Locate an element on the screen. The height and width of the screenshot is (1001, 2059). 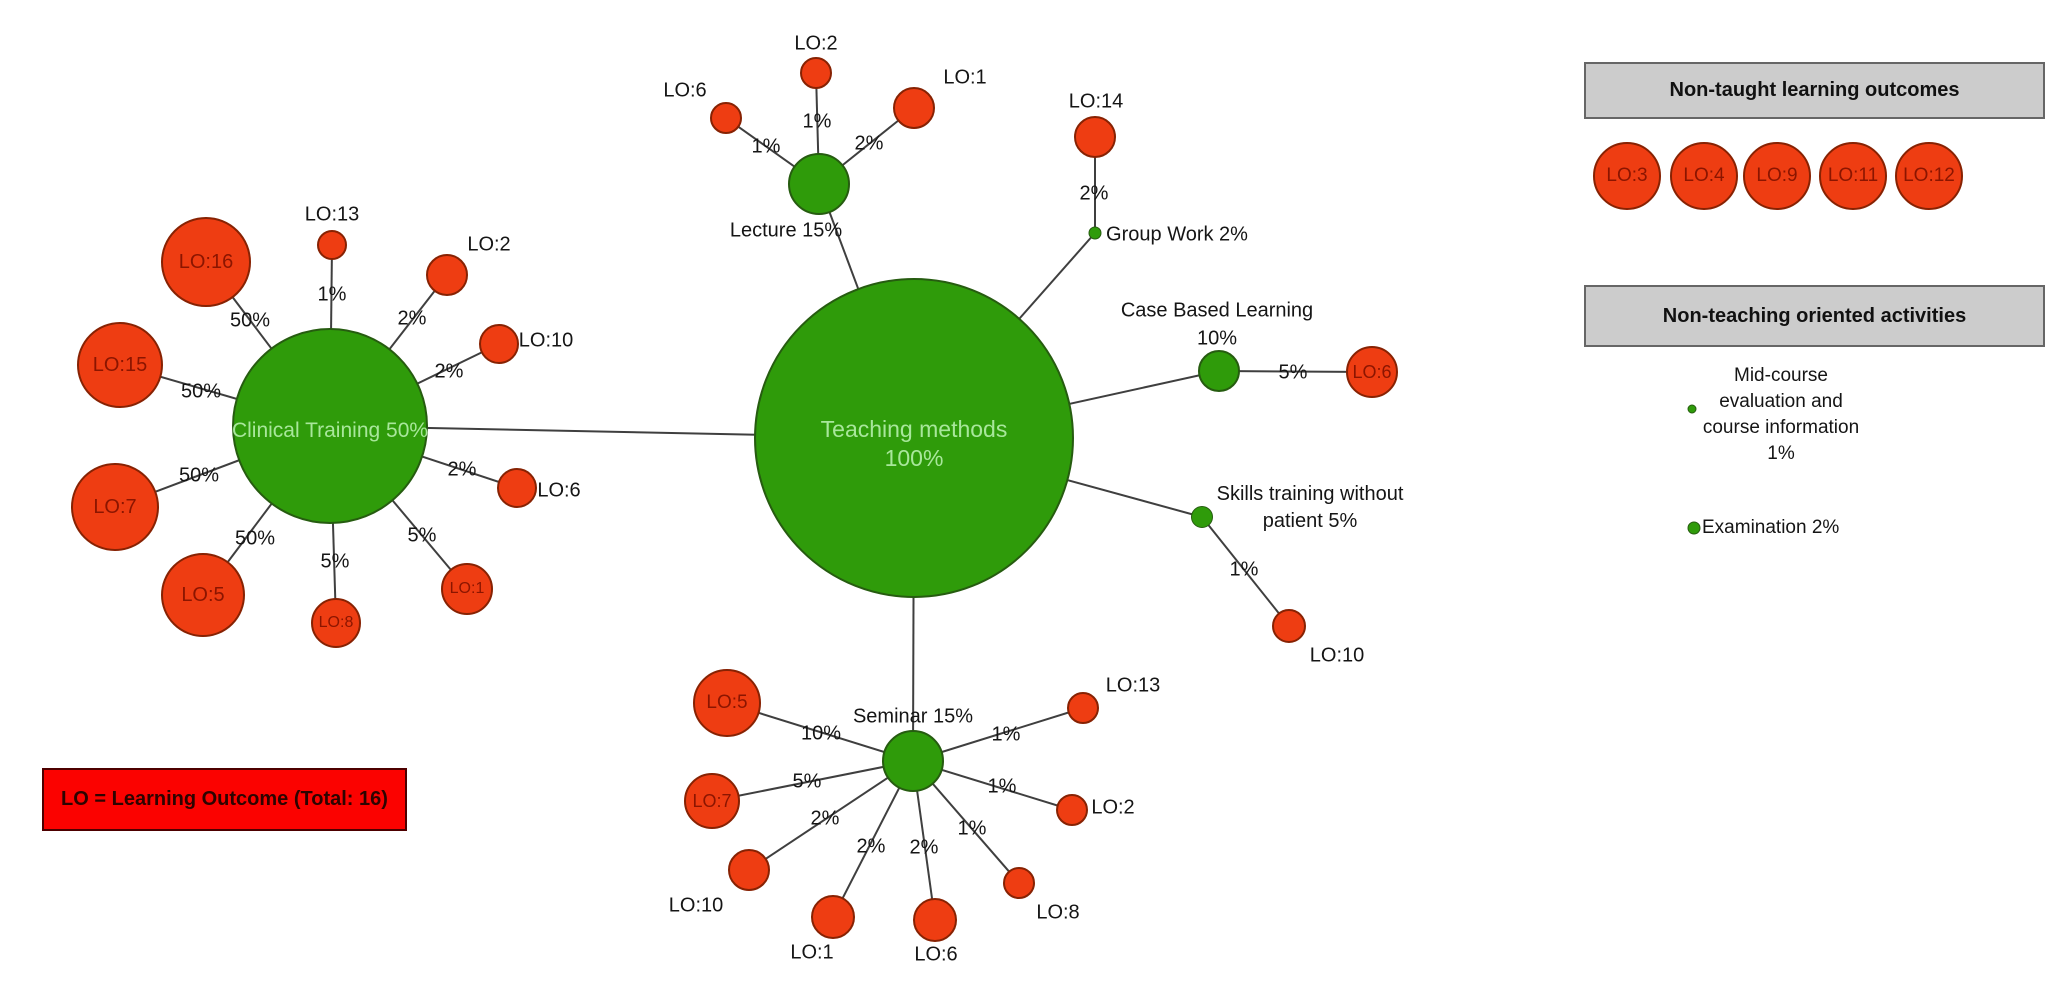
lo10-skills-label: LO:10 is located at coordinates (1337, 655).